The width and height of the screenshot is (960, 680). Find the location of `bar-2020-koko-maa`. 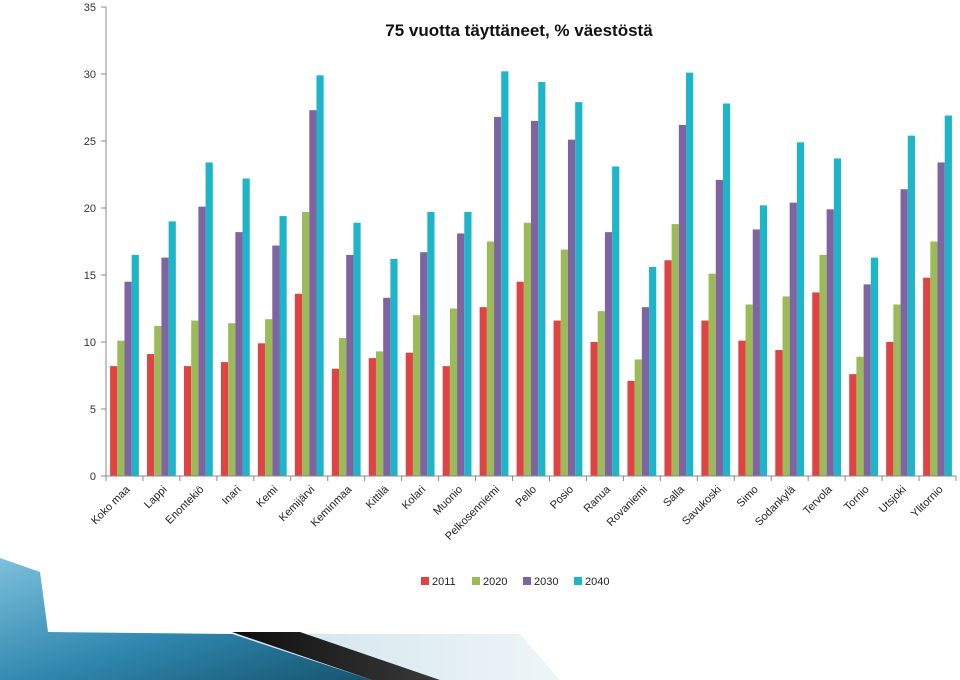

bar-2020-koko-maa is located at coordinates (121, 408).